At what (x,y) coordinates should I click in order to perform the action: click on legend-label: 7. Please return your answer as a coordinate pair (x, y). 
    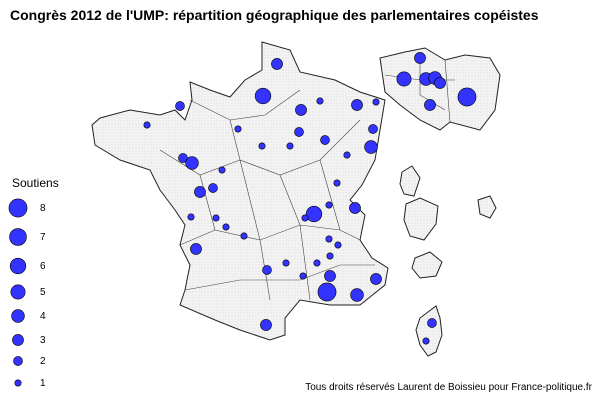
    Looking at the image, I should click on (43, 237).